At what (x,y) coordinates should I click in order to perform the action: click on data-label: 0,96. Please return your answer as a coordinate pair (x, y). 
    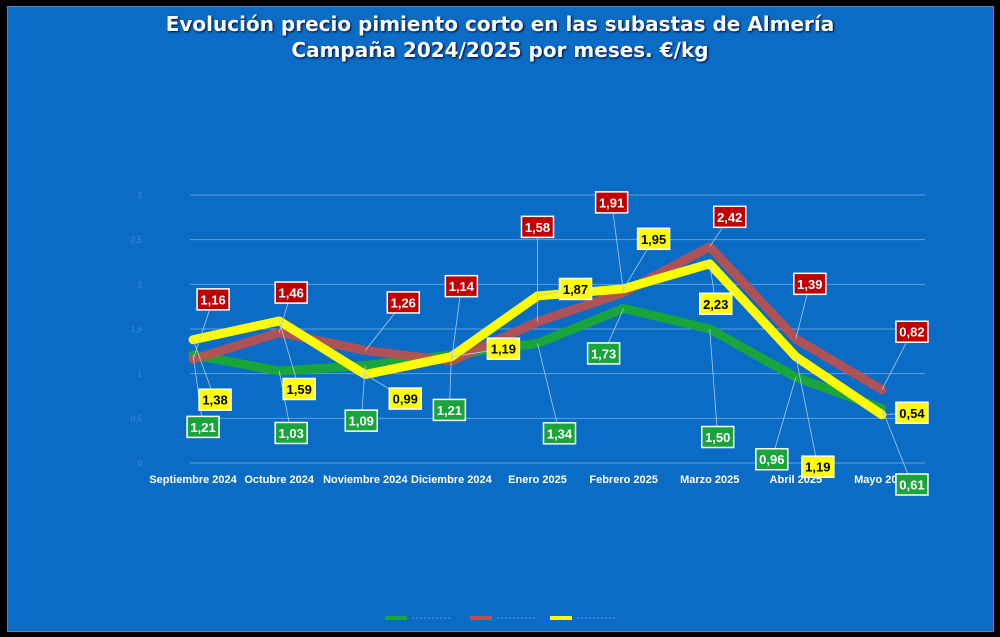
    Looking at the image, I should click on (771, 459).